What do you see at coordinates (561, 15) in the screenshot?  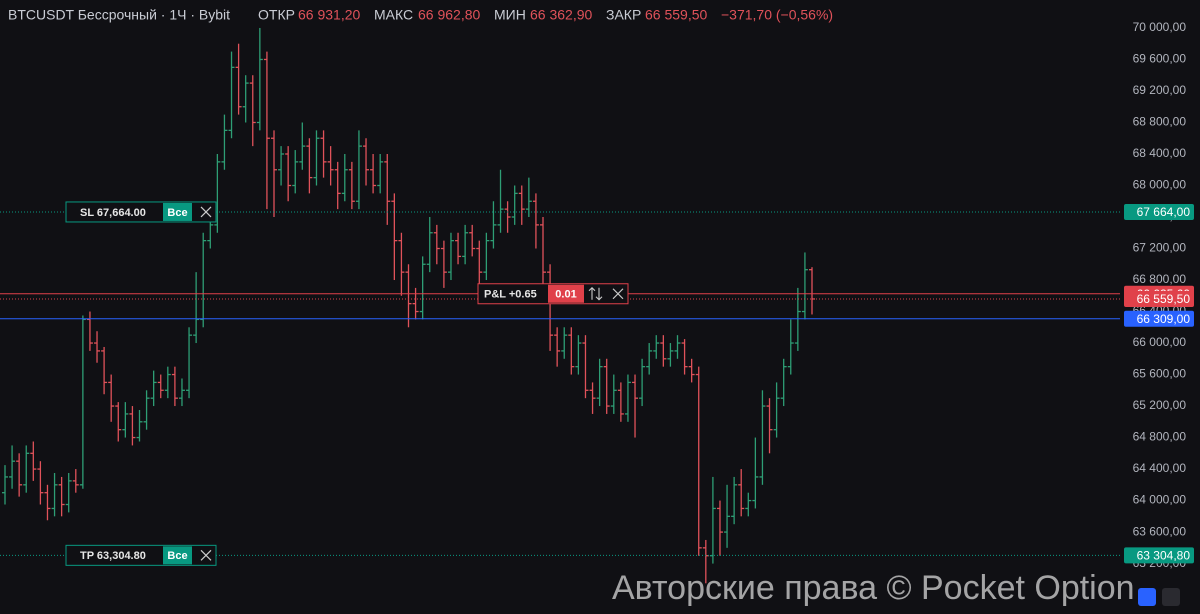 I see `low-value: 66 362,90` at bounding box center [561, 15].